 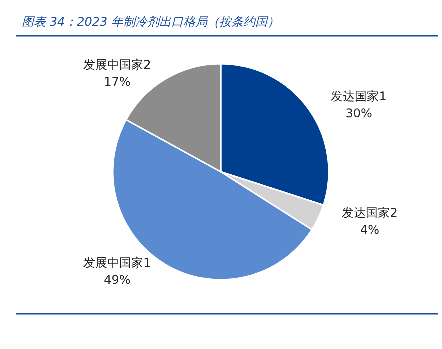 What do you see at coordinates (118, 263) in the screenshot?
I see `slice-label: 发展中国家1` at bounding box center [118, 263].